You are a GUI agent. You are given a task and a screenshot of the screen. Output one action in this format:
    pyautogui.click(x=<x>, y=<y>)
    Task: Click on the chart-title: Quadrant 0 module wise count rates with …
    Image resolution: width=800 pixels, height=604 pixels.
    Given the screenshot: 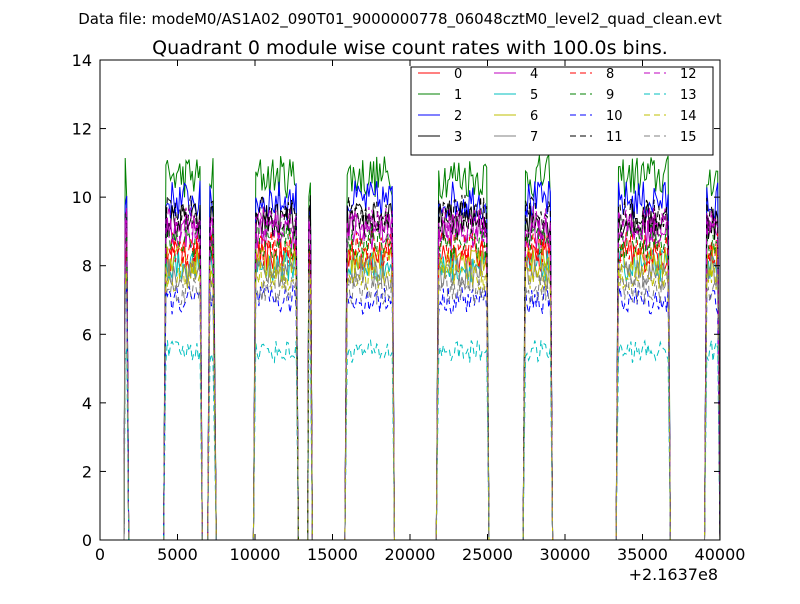 What is the action you would take?
    pyautogui.click(x=410, y=48)
    